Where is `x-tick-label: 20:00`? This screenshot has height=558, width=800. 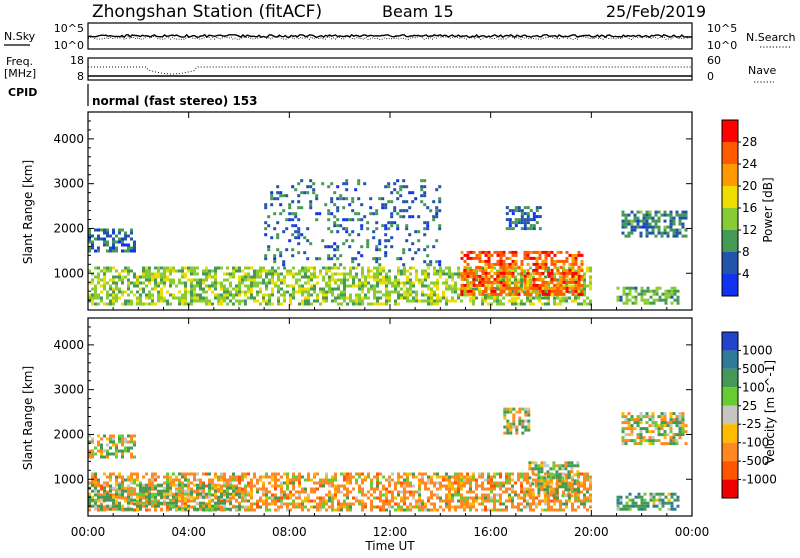 x-tick-label: 20:00 is located at coordinates (591, 532).